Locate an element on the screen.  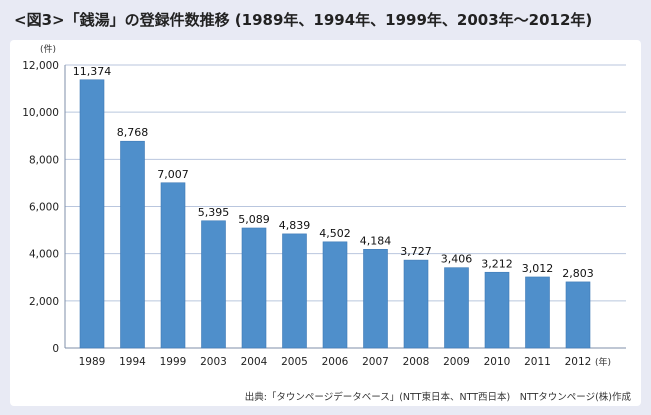
value-label-1999: 7,007 is located at coordinates (173, 174).